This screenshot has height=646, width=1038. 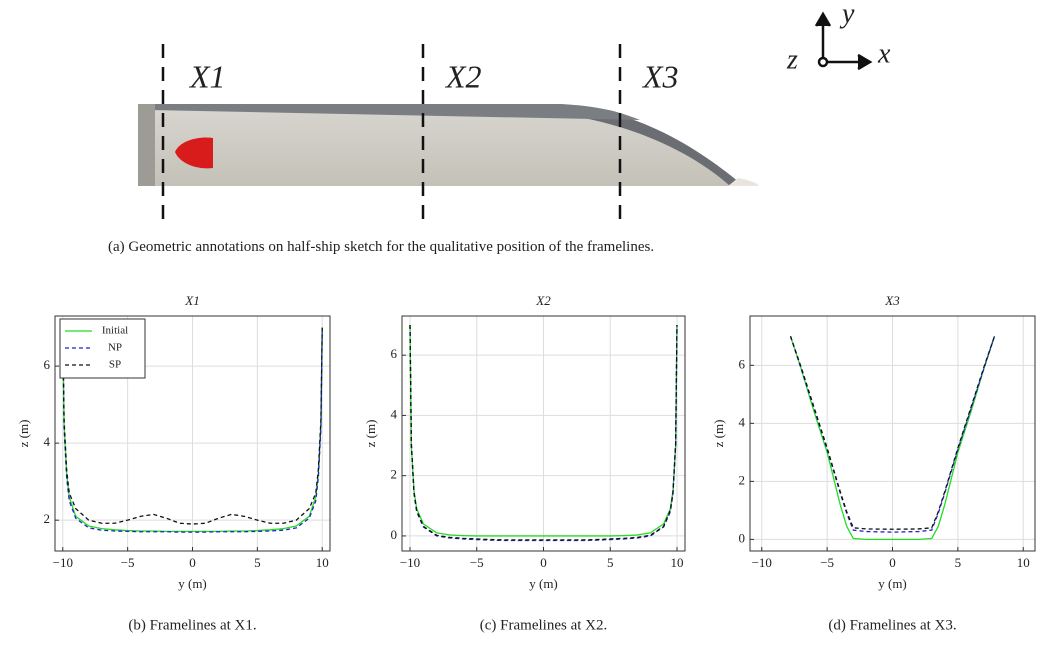 I want to click on chart-caption: (b) Framelines at X1., so click(x=192, y=625).